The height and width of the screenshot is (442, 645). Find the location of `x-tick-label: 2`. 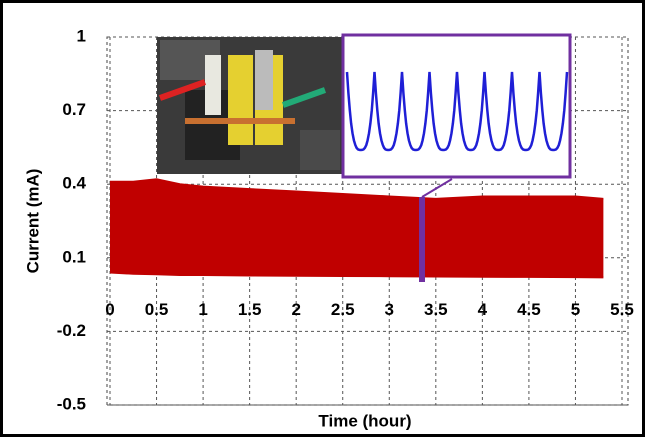

x-tick-label: 2 is located at coordinates (295, 309).